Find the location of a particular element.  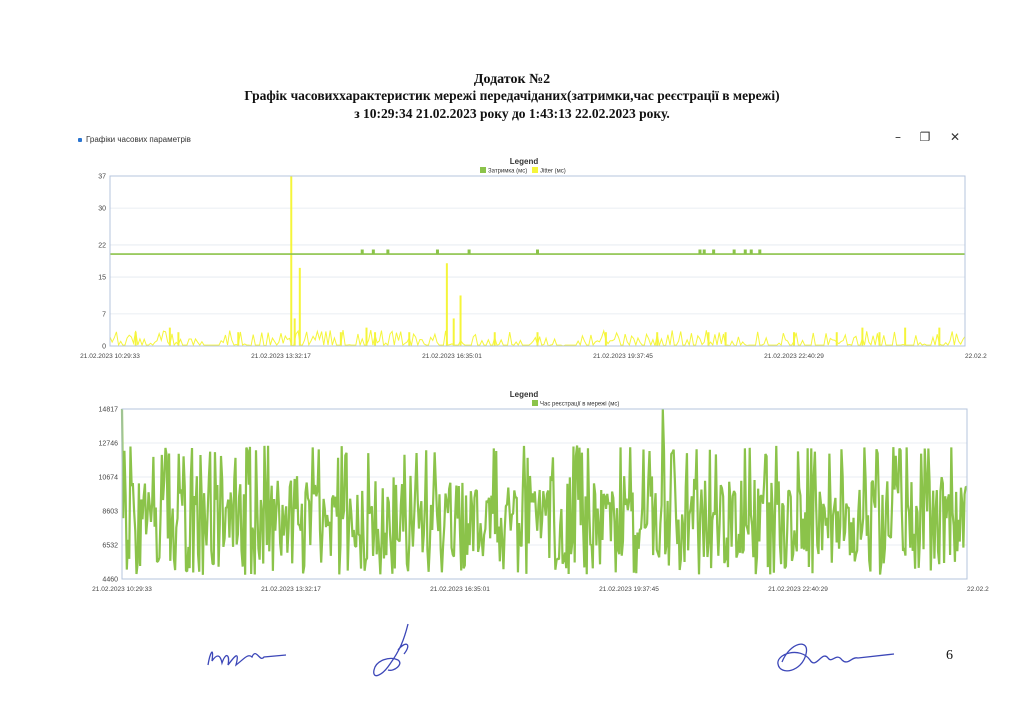

y-tick-label: 8603 is located at coordinates (110, 511).